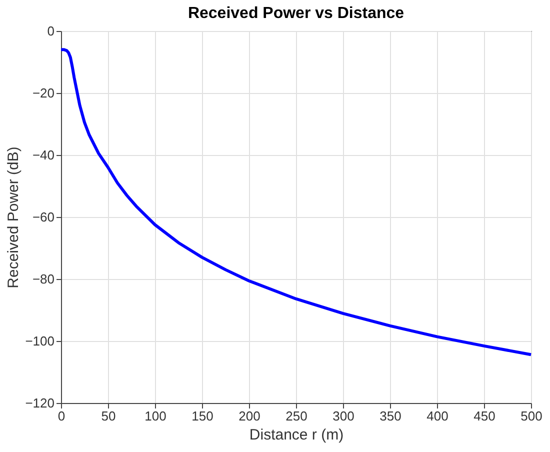 The width and height of the screenshot is (550, 452). Describe the element at coordinates (43, 155) in the screenshot. I see `y-tick-label: −40` at that location.